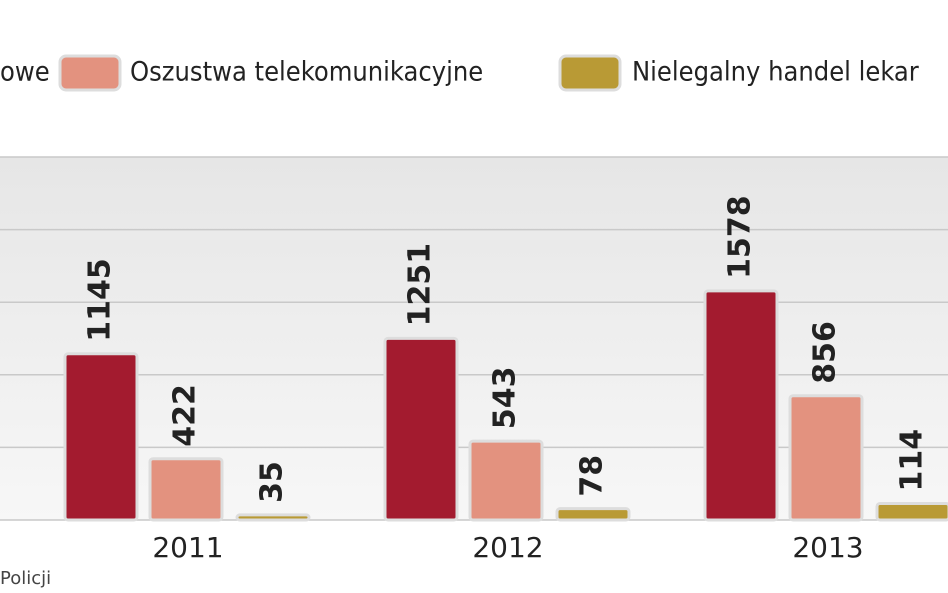 Image resolution: width=948 pixels, height=593 pixels. Describe the element at coordinates (306, 72) in the screenshot. I see `legend-label: Oszustwa telekomunikacyjne` at that location.